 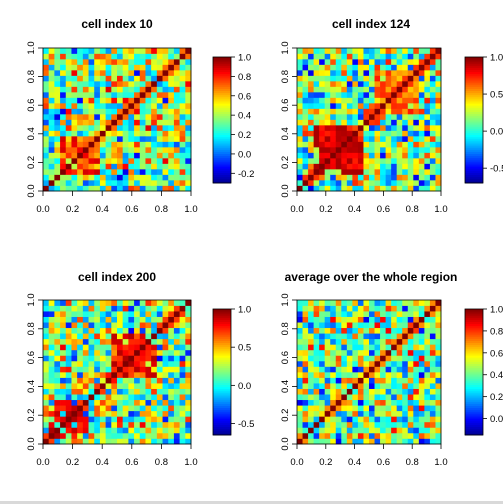 I want to click on y-axis: 0.00.20.40.60.81.0, so click(x=288, y=119).